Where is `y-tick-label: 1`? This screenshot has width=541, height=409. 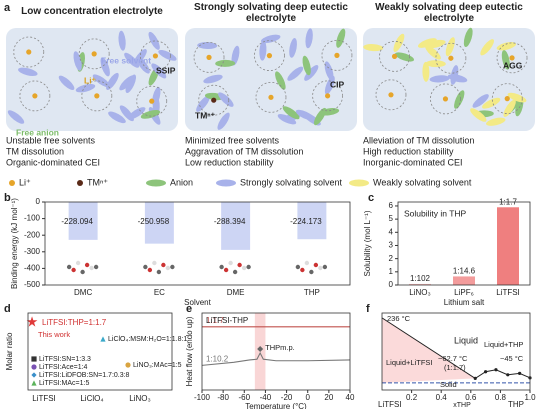 y-tick-label: 1 is located at coordinates (391, 271).